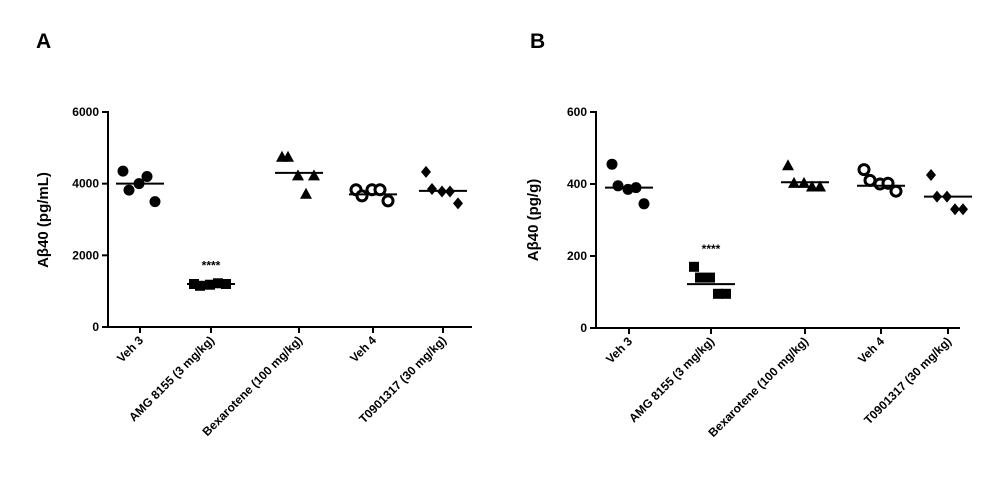  I want to click on y-tick-label: 600, so click(577, 112).